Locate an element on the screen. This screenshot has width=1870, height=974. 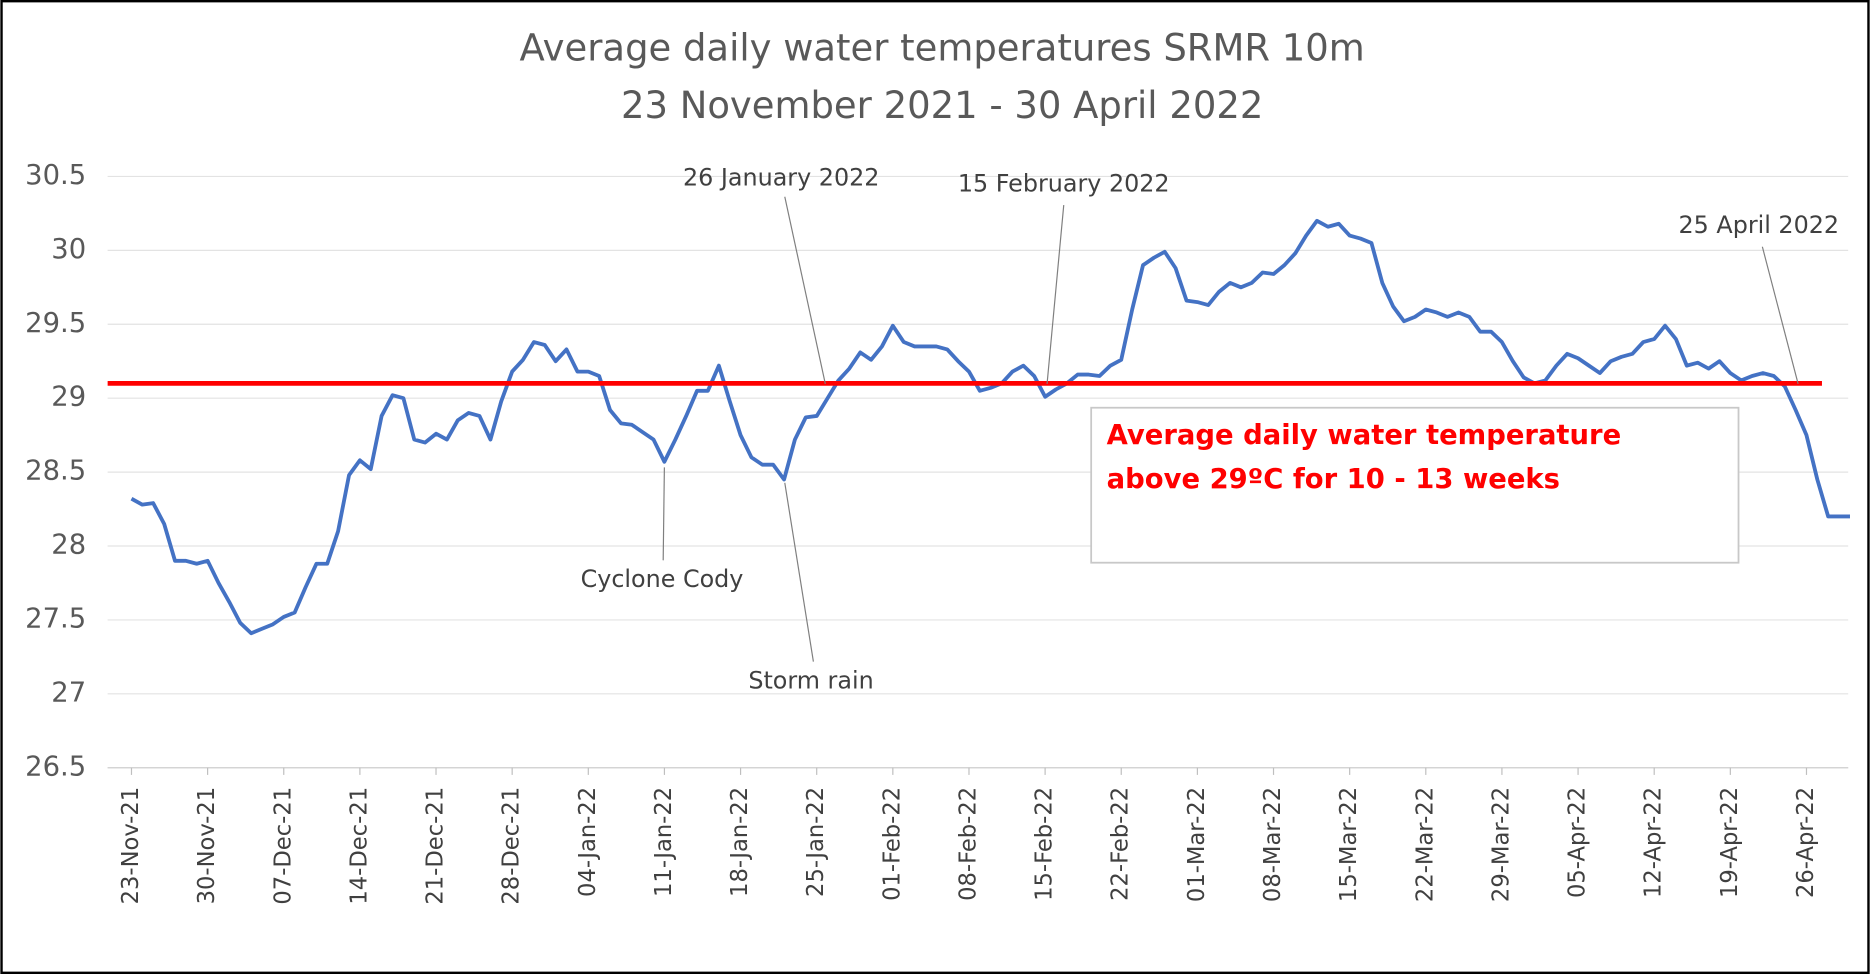
box-text: above 29ºC for 10 - 13 weeks is located at coordinates (1333, 479).